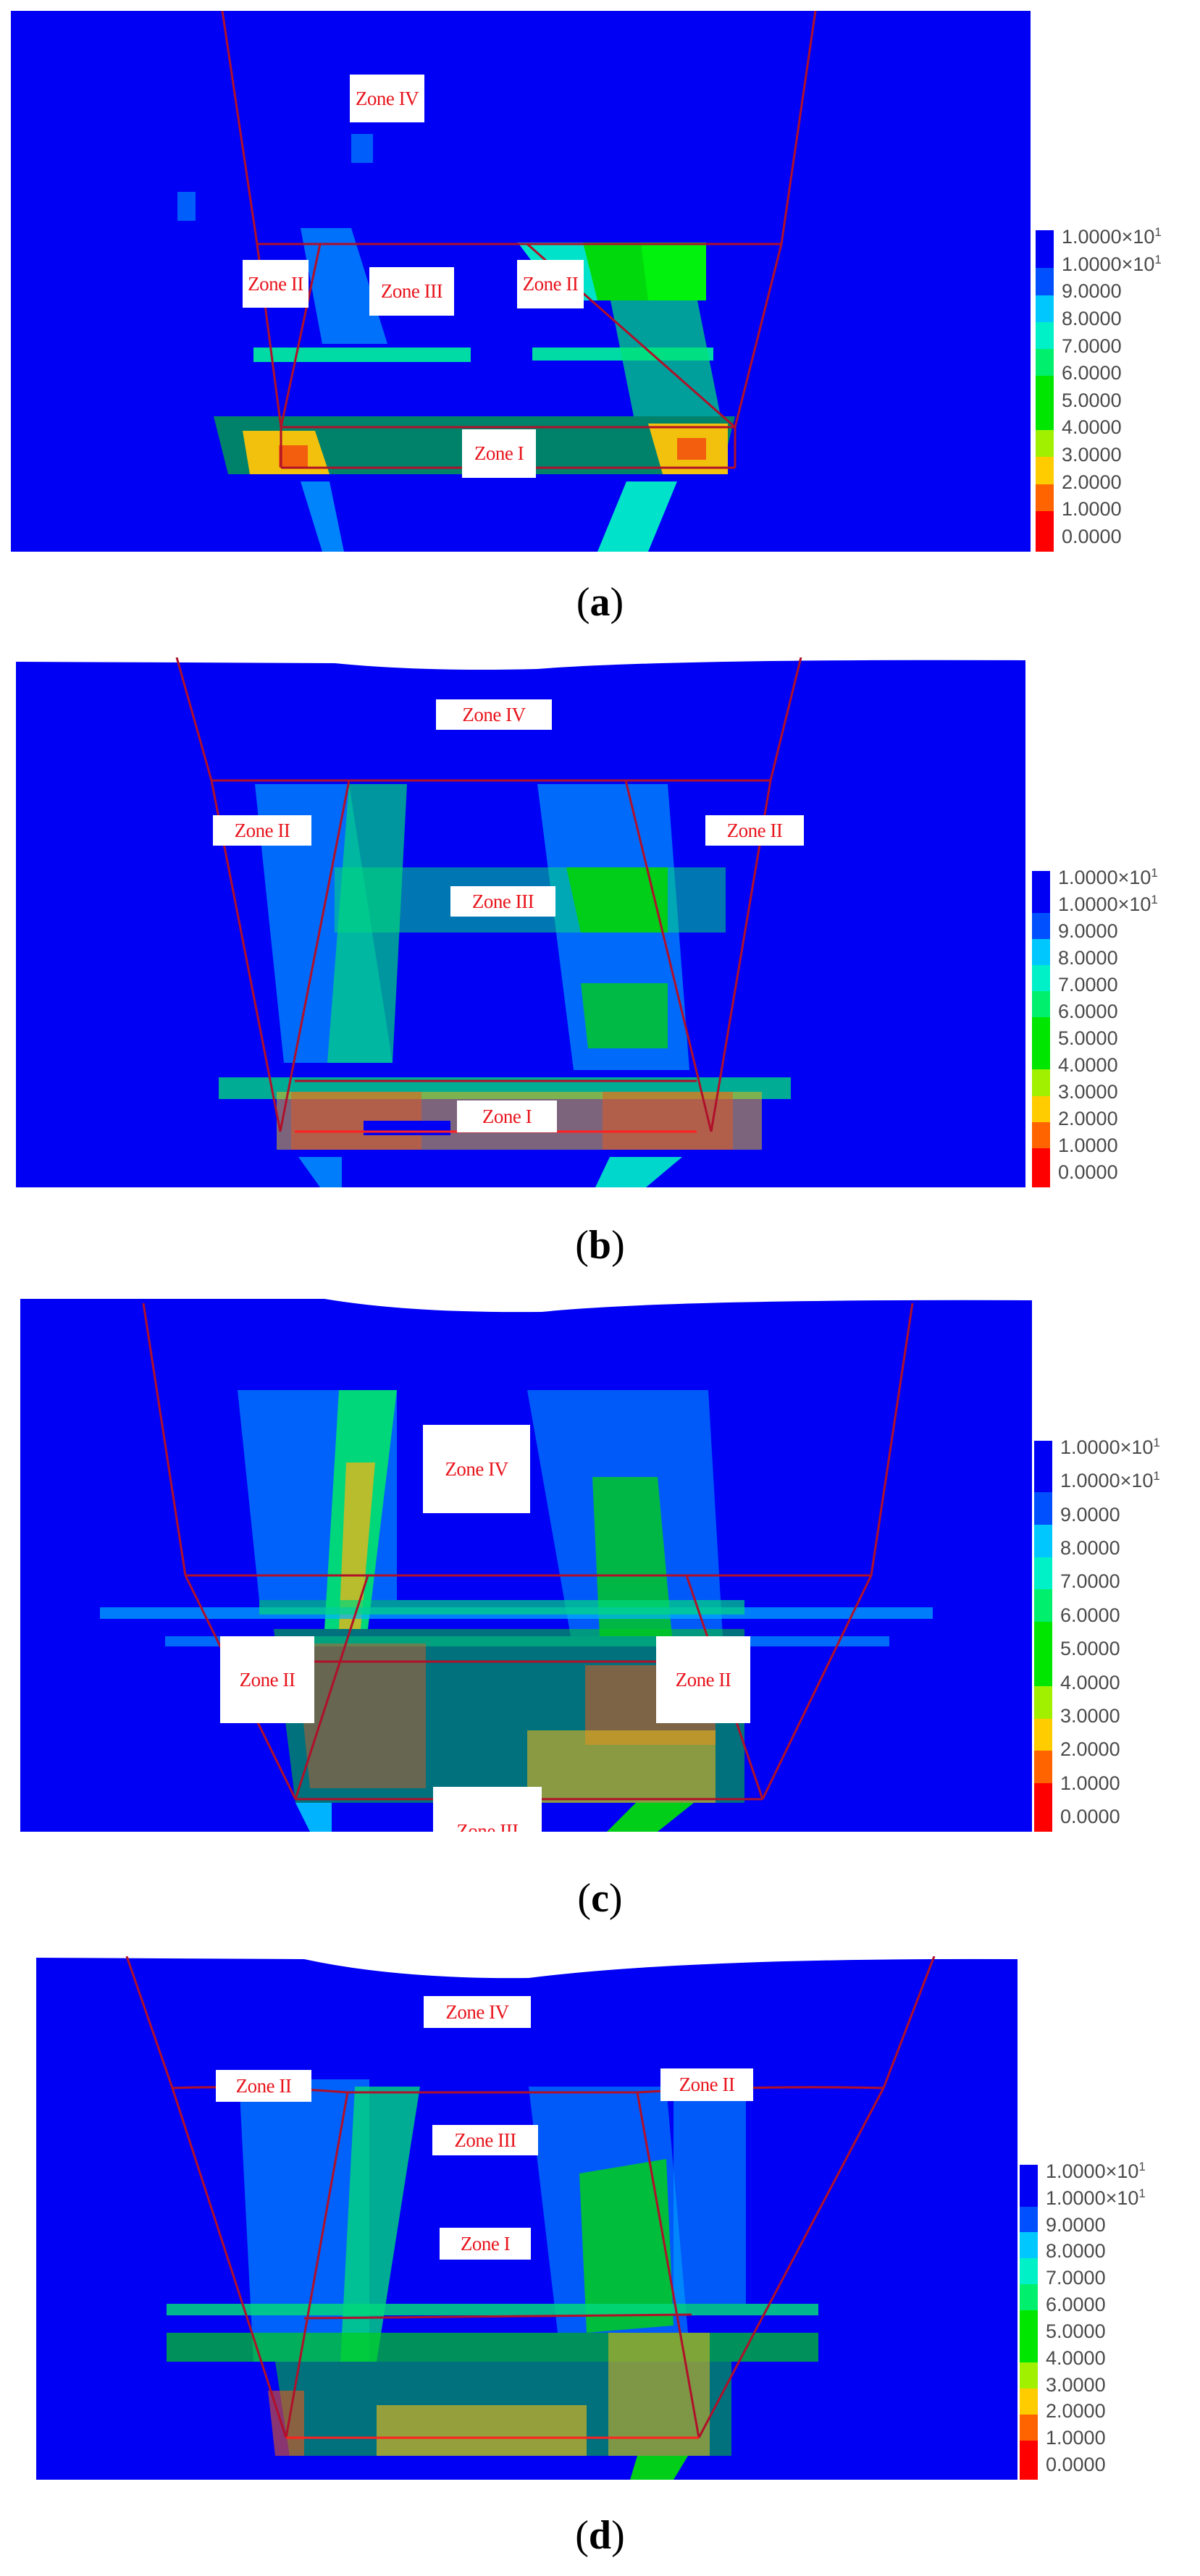 The width and height of the screenshot is (1200, 2576). Describe the element at coordinates (1045, 391) in the screenshot. I see `colorbar-a` at that location.